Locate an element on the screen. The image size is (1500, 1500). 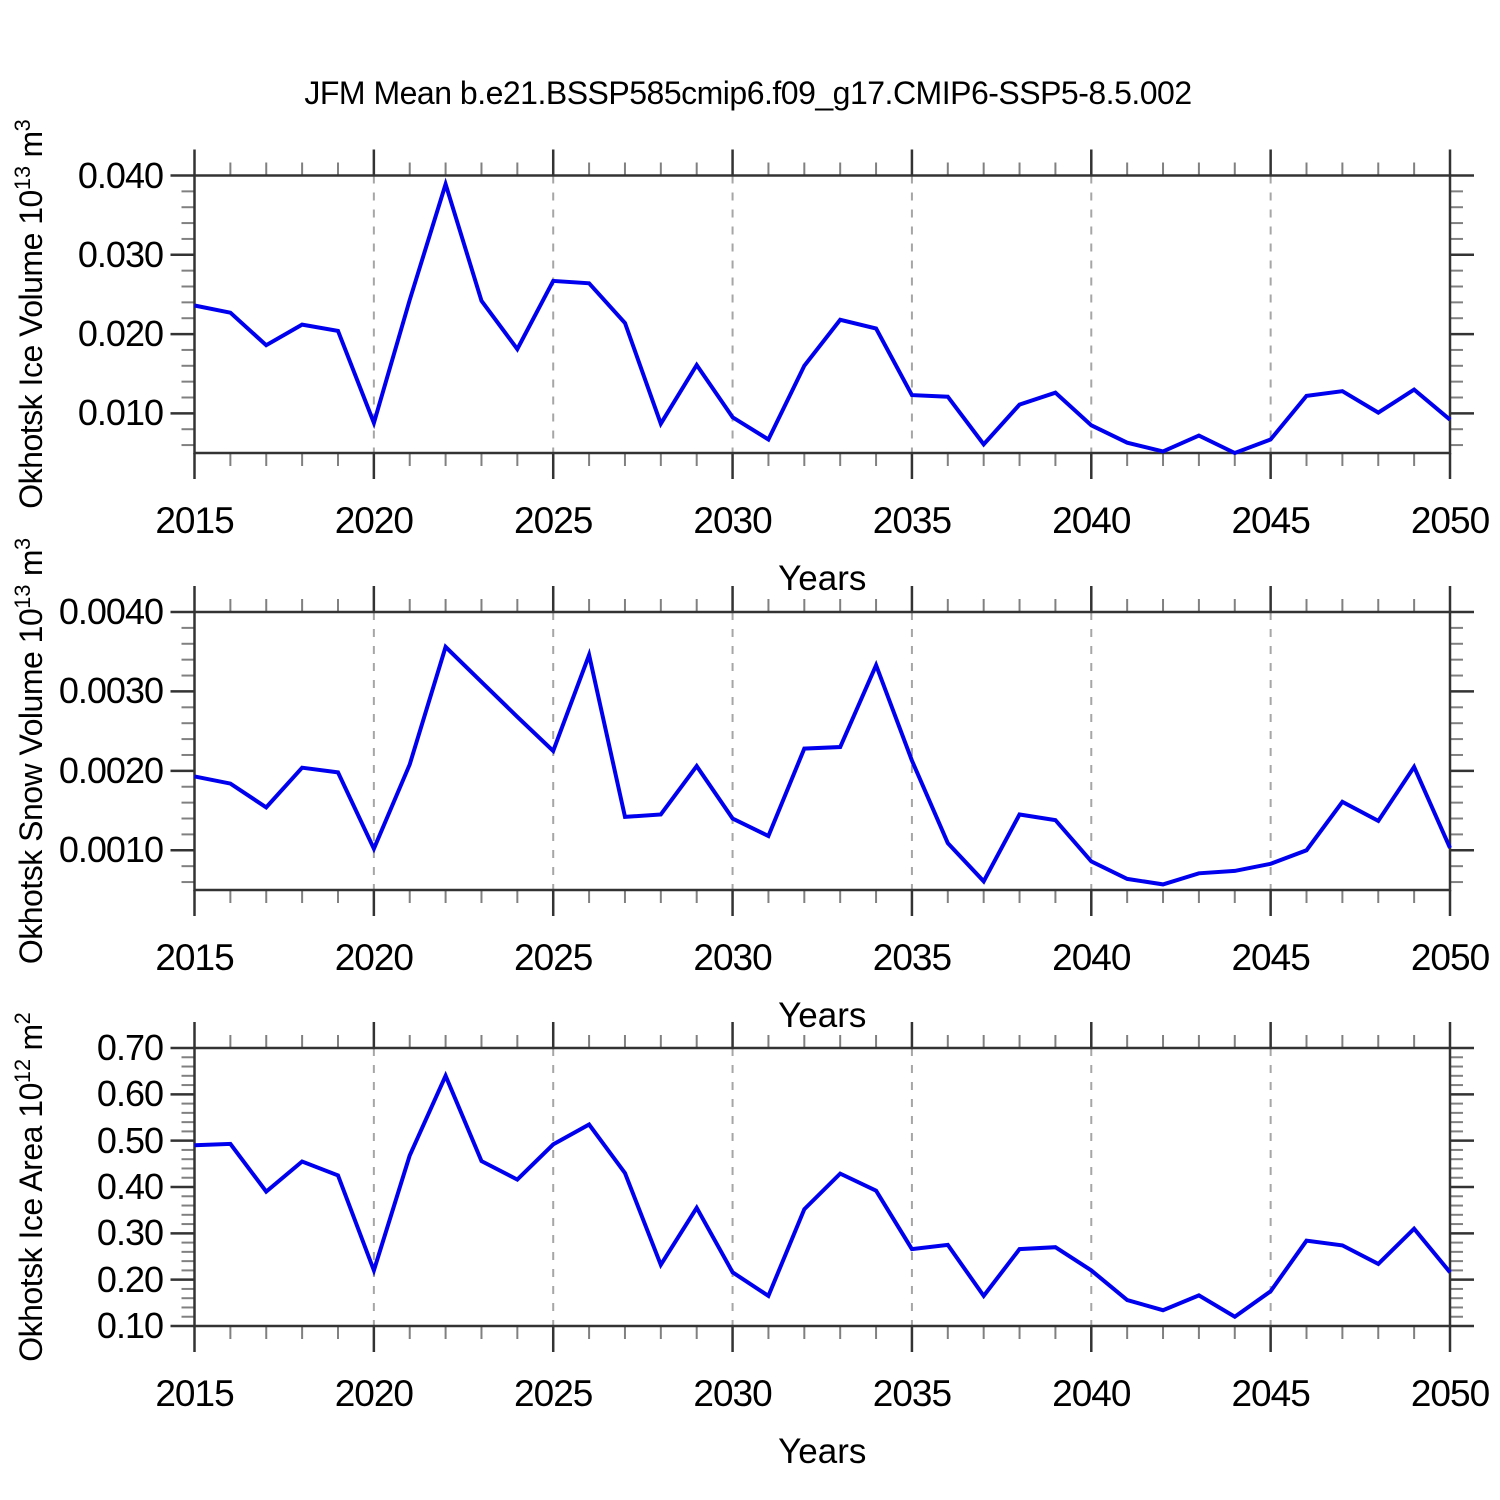
y-tick-label: 0.0040 is located at coordinates (111, 611).